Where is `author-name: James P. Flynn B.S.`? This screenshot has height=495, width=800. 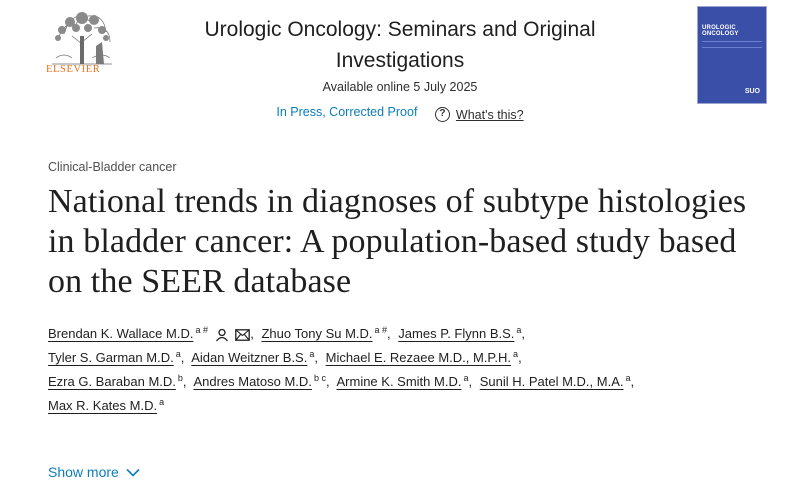 author-name: James P. Flynn B.S. is located at coordinates (456, 333).